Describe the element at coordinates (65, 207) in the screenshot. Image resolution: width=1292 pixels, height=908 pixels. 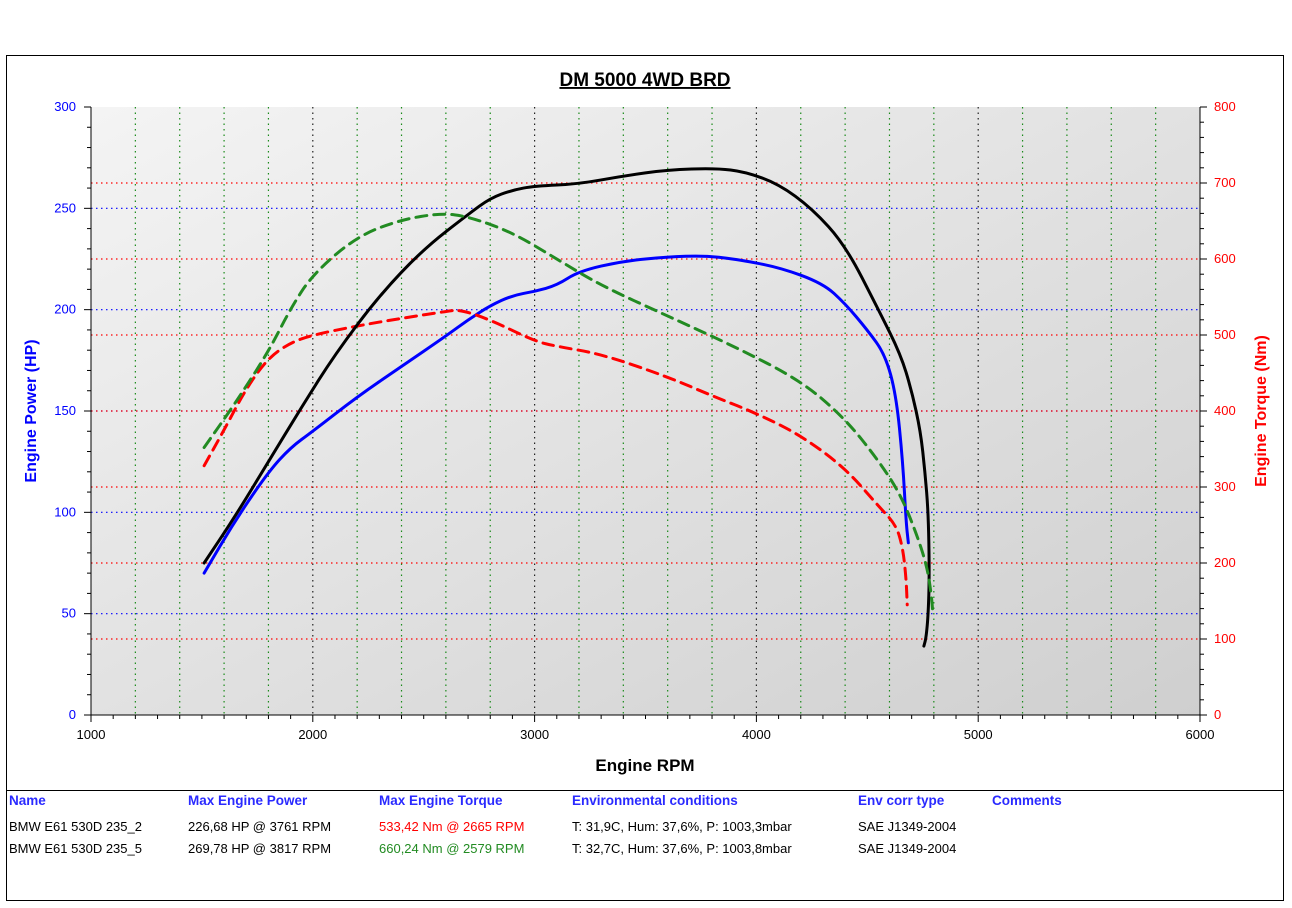
I see `y-left-tick-label: 250` at that location.